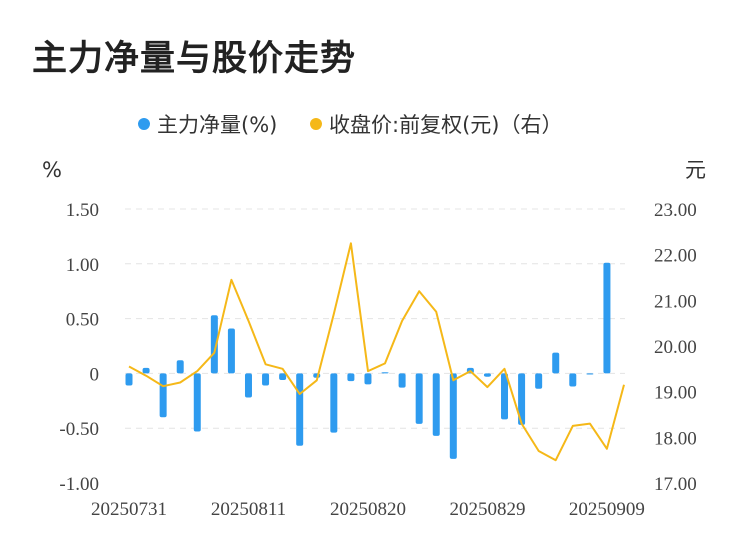  What do you see at coordinates (95, 374) in the screenshot?
I see `y-left-tick-label: 0` at bounding box center [95, 374].